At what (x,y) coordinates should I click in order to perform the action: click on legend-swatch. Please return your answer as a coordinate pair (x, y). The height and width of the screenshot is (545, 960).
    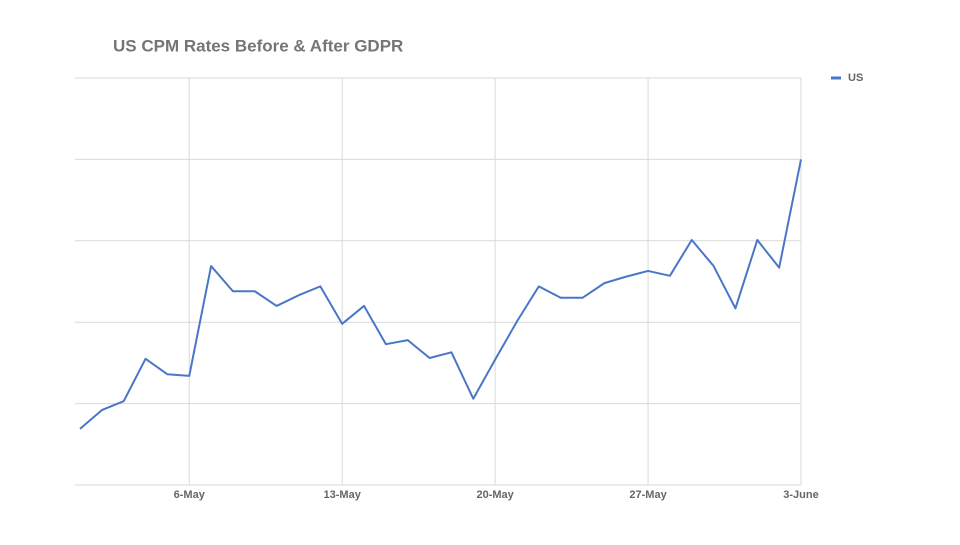
    Looking at the image, I should click on (836, 78).